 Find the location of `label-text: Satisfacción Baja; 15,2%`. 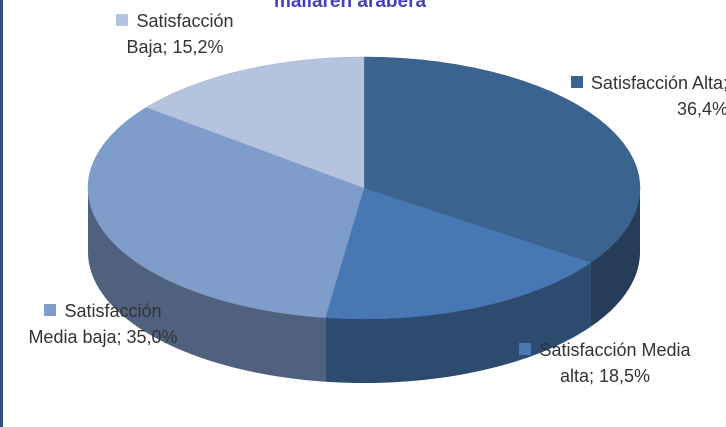

label-text: Satisfacción Baja; 15,2% is located at coordinates (180, 34).